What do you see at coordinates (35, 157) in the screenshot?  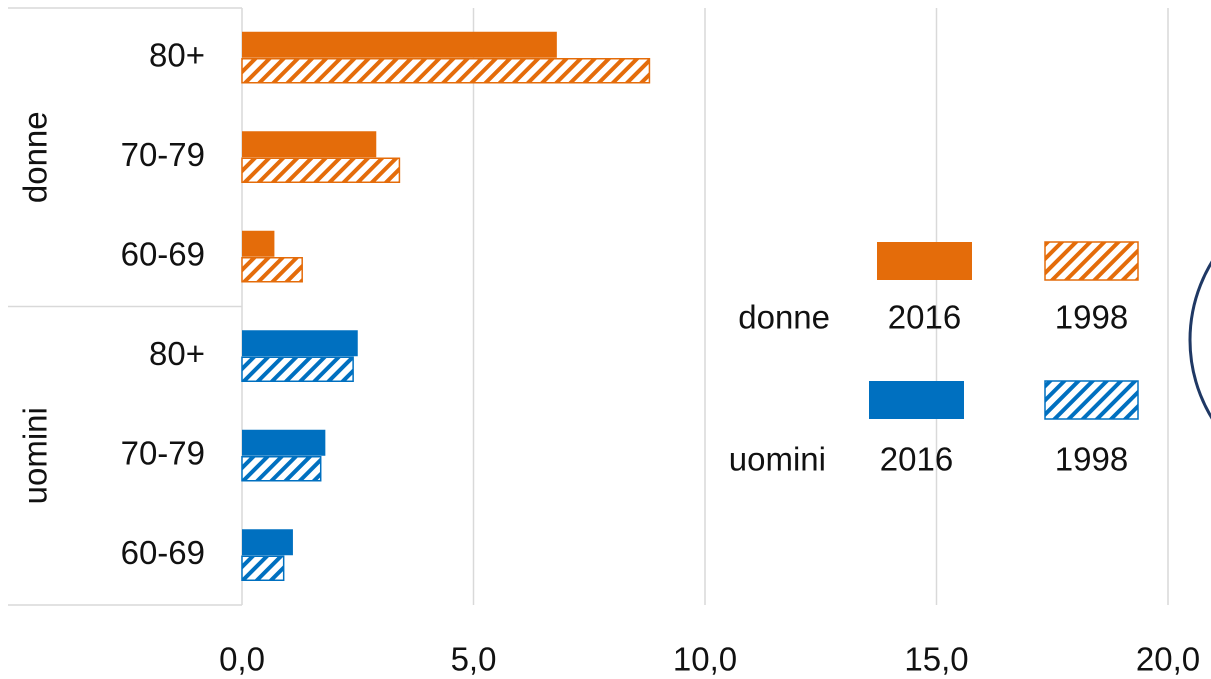 I see `group-label: donne` at bounding box center [35, 157].